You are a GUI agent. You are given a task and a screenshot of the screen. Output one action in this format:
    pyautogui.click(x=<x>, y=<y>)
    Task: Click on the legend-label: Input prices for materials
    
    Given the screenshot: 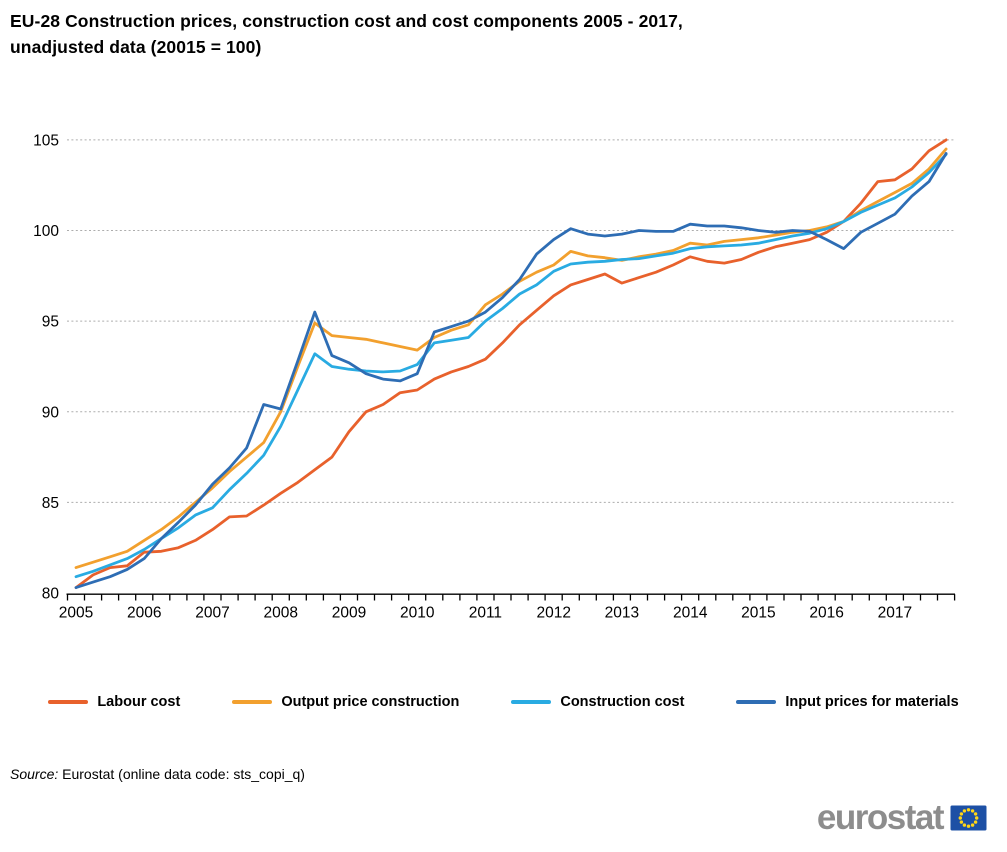 What is the action you would take?
    pyautogui.click(x=872, y=702)
    